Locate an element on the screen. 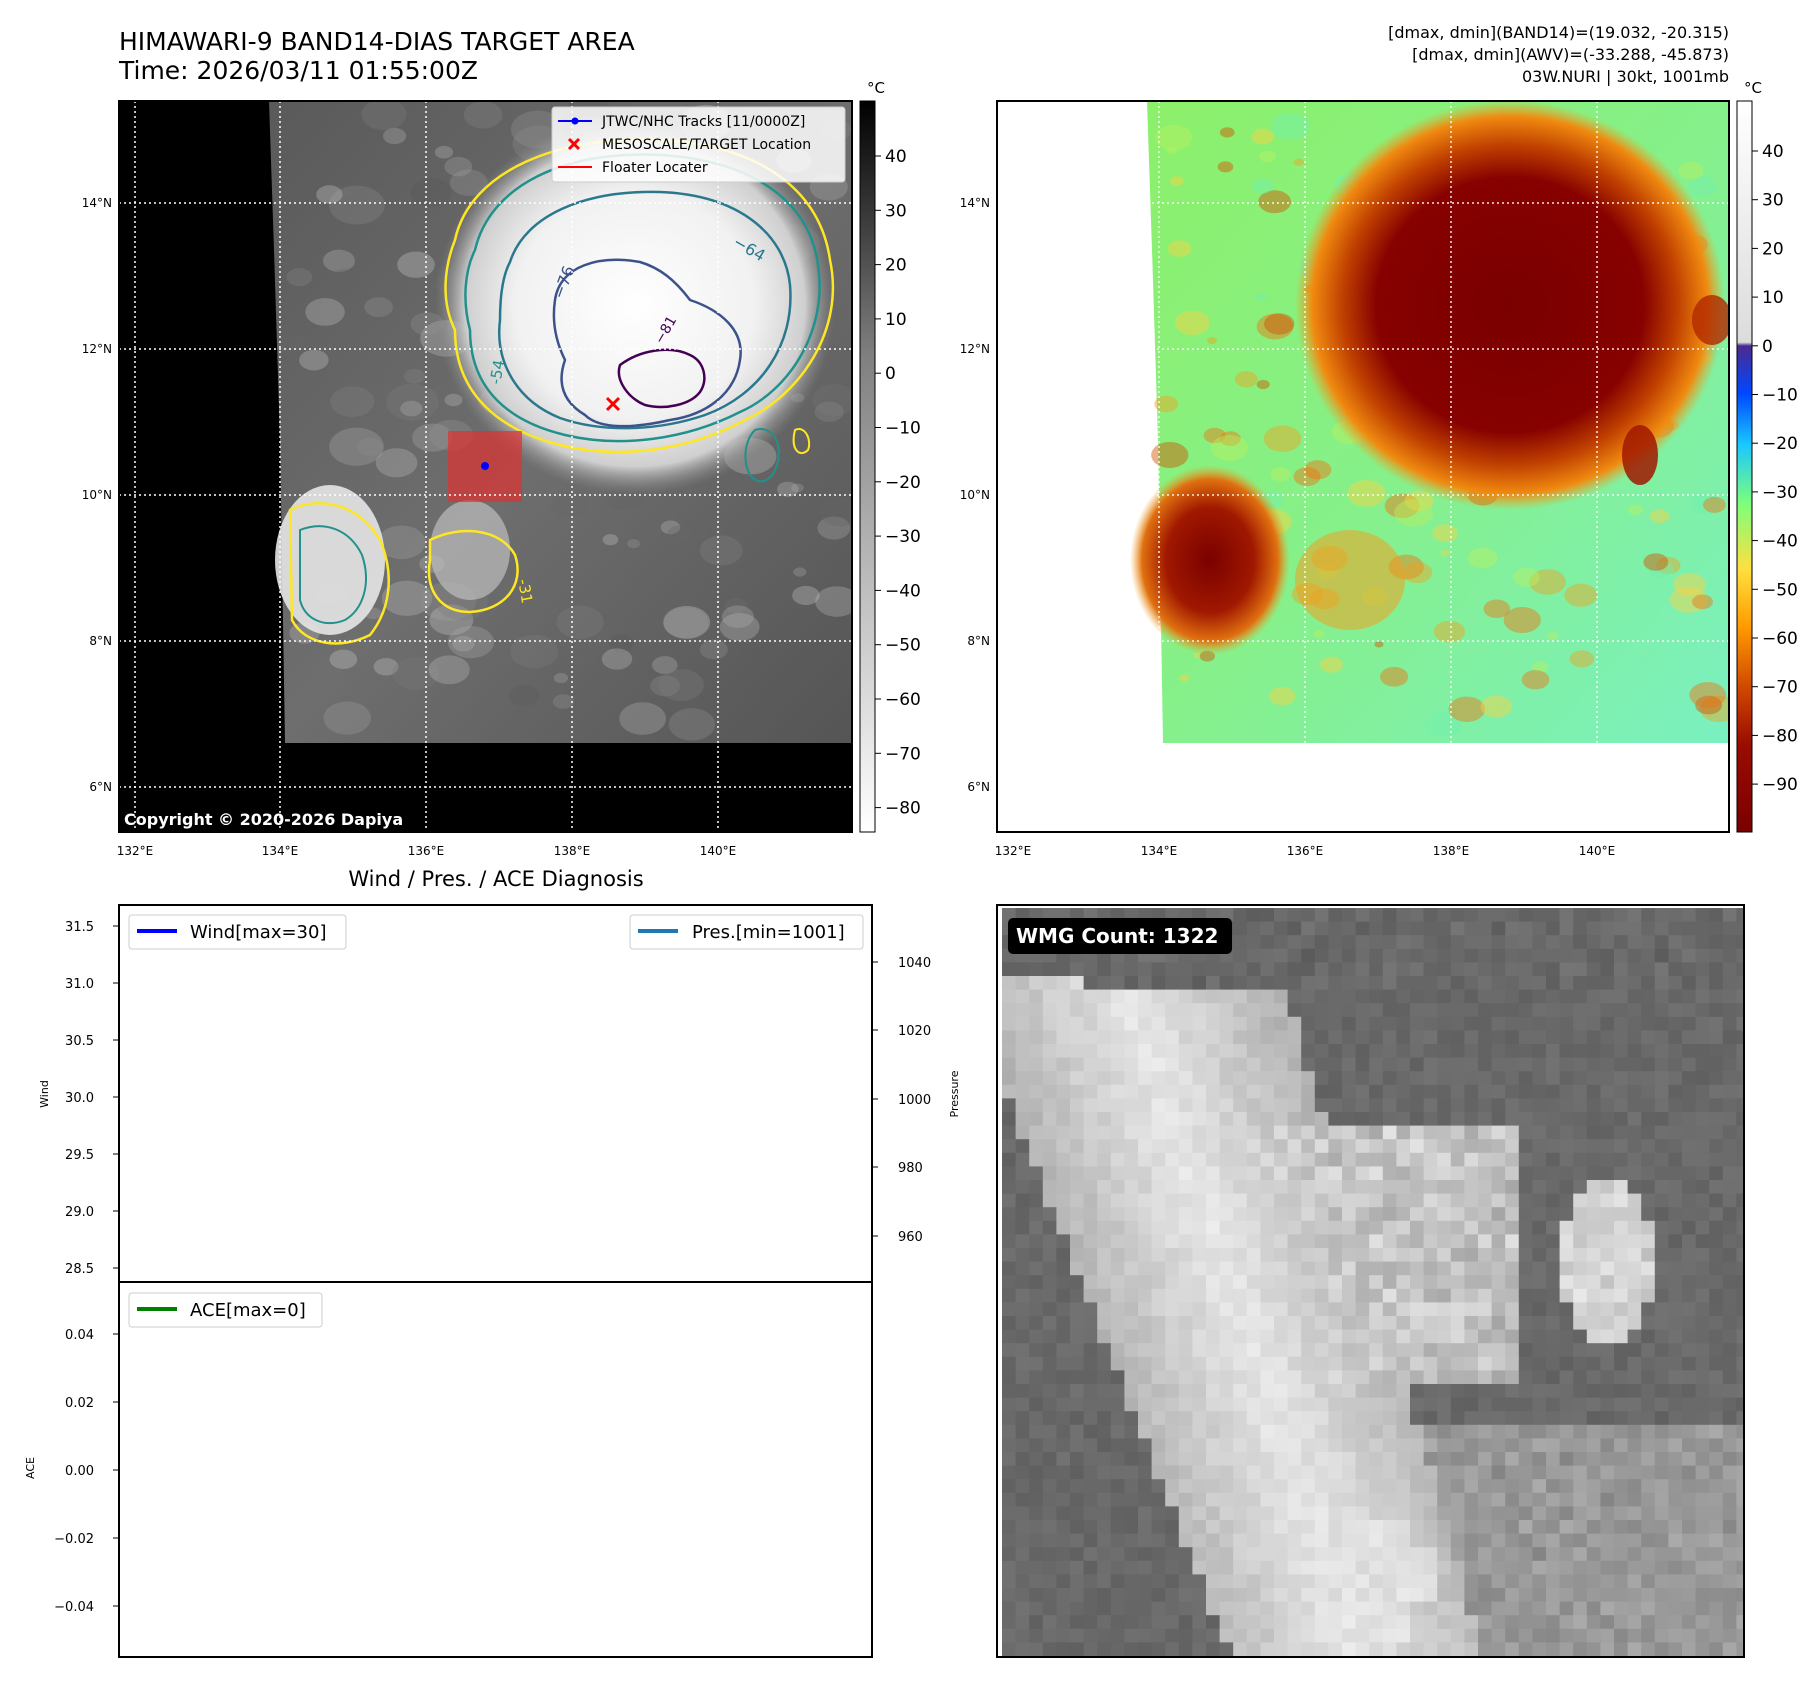 This screenshot has width=1813, height=1690. wind-legend-label: Wind[max=30] is located at coordinates (258, 932).